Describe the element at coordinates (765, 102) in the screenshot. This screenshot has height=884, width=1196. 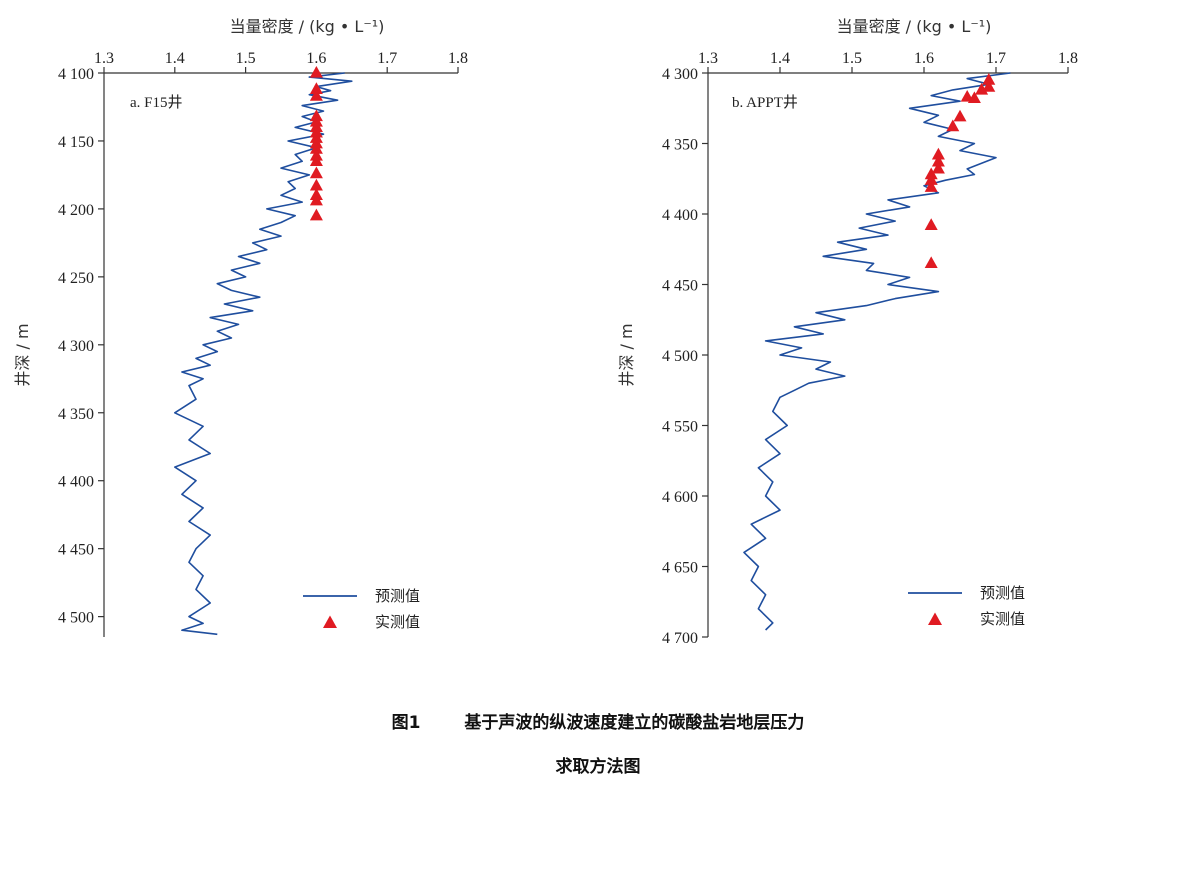
I see `panel-label: b. APPT井` at that location.